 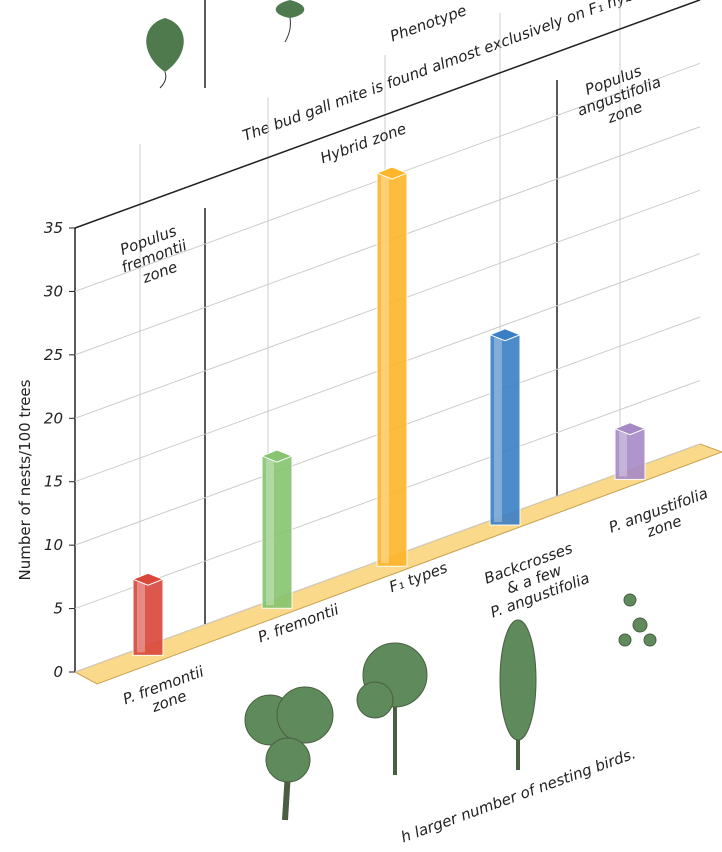 I want to click on y-tick-label: 30, so click(x=53, y=291).